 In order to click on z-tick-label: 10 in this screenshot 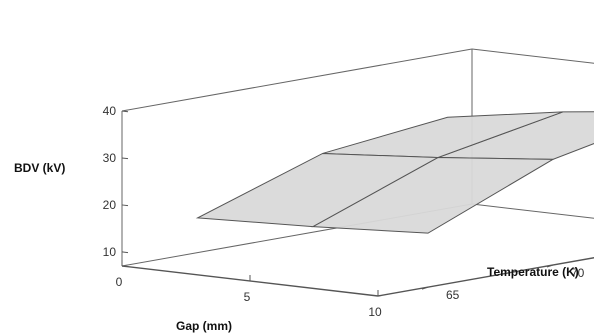, I will do `click(110, 252)`.